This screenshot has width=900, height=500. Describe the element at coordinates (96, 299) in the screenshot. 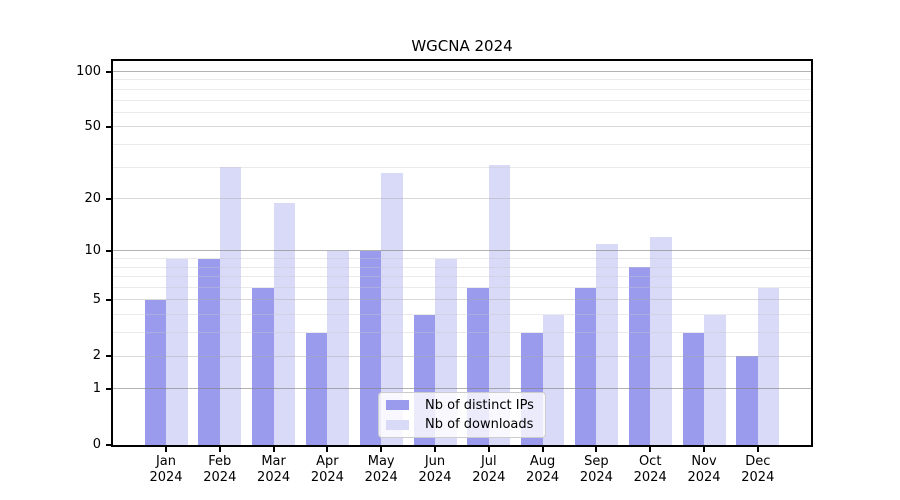

I see `y-tick-label-5: 5` at that location.